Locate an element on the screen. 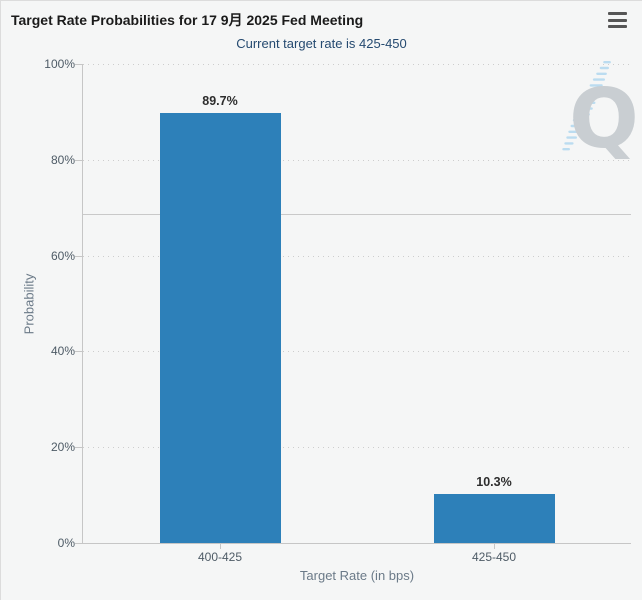 The image size is (642, 600). x-axis-title: Target Rate (in bps) is located at coordinates (357, 575).